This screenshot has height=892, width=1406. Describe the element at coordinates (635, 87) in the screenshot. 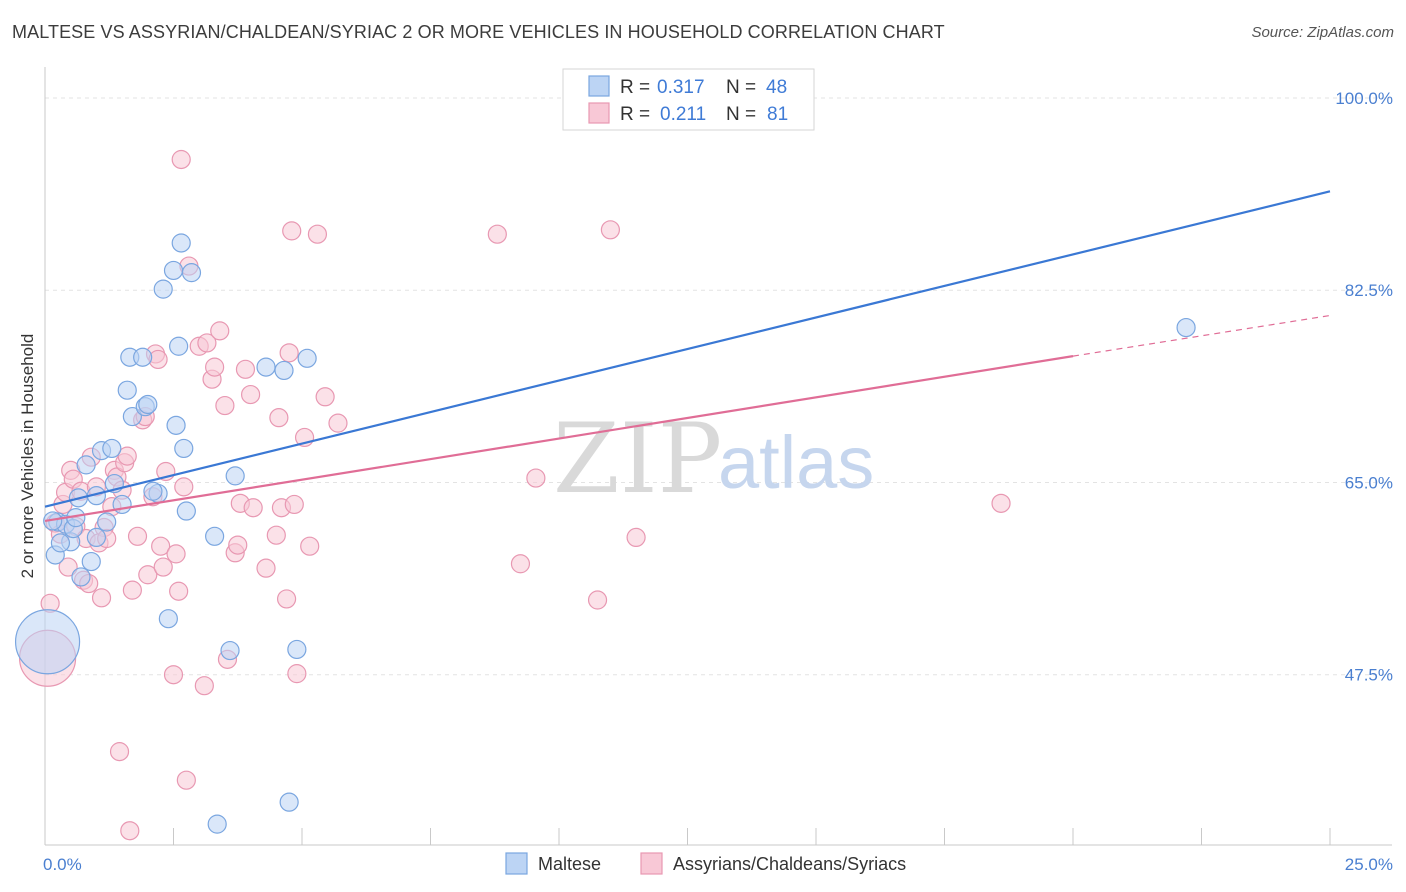

I see `legend-r-label-maltese: R =` at that location.